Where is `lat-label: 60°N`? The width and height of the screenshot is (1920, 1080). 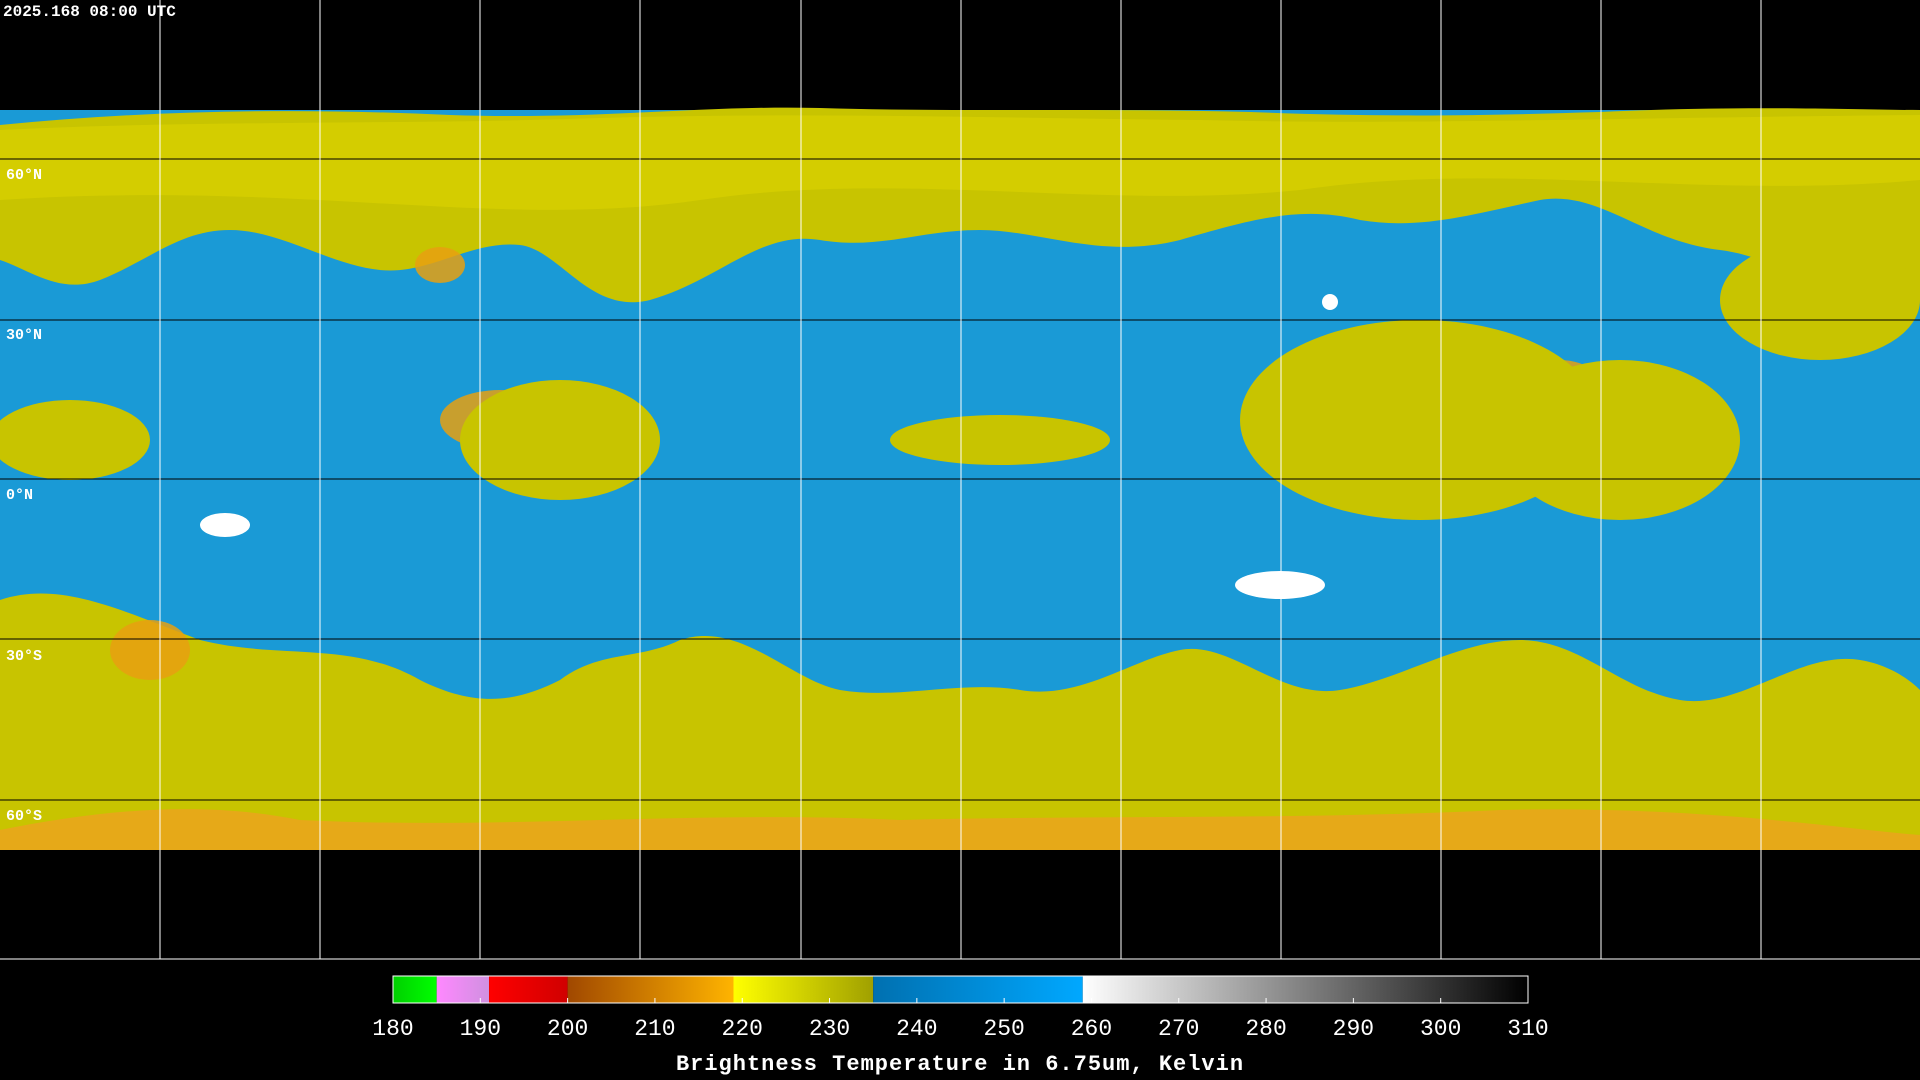
lat-label: 60°N is located at coordinates (24, 175).